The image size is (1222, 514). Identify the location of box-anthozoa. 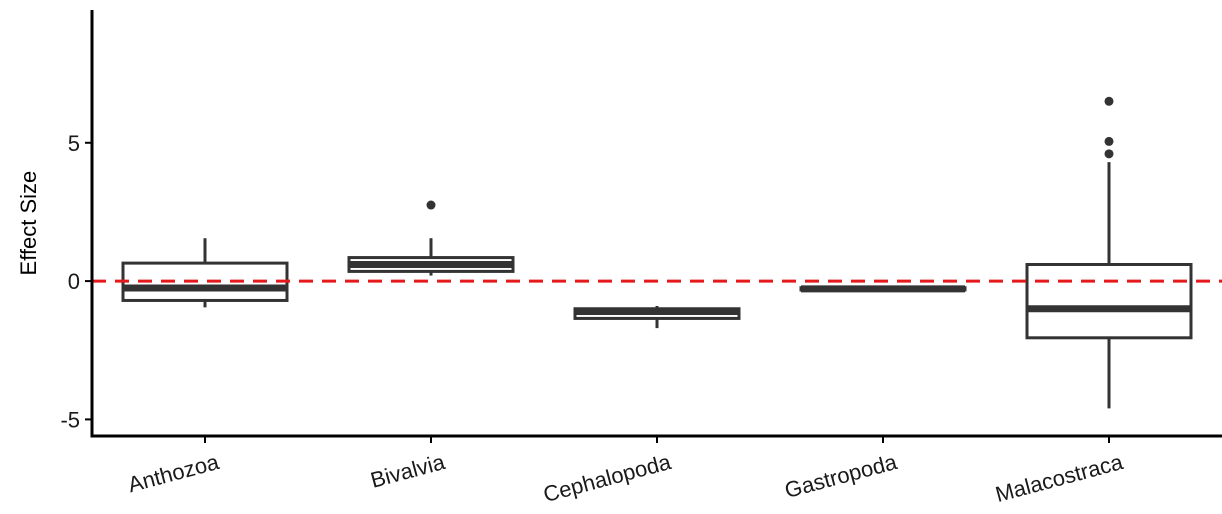
(205, 273).